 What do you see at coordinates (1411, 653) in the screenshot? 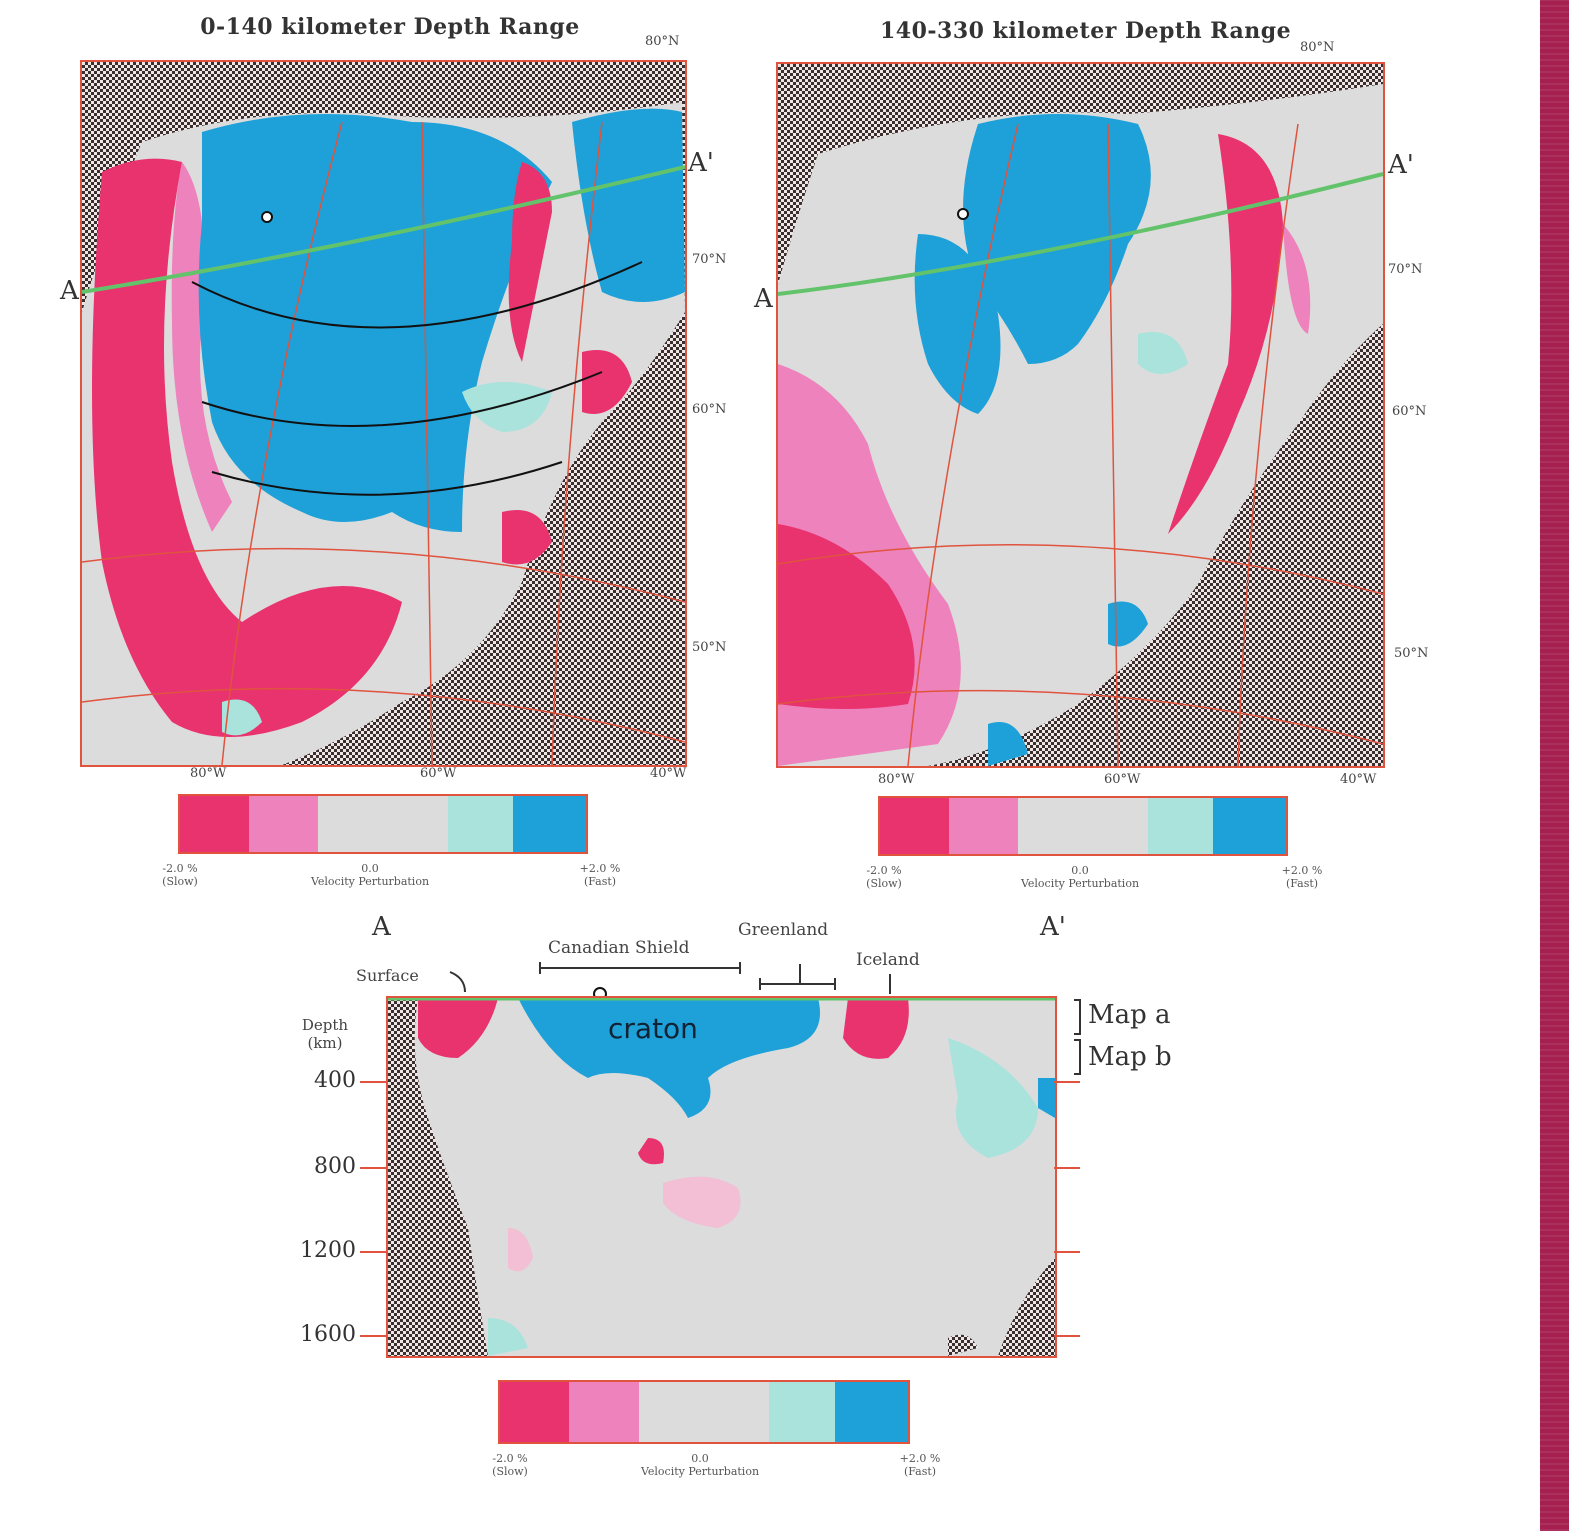
I see `map-b-lat-label-4: 50°N` at bounding box center [1411, 653].